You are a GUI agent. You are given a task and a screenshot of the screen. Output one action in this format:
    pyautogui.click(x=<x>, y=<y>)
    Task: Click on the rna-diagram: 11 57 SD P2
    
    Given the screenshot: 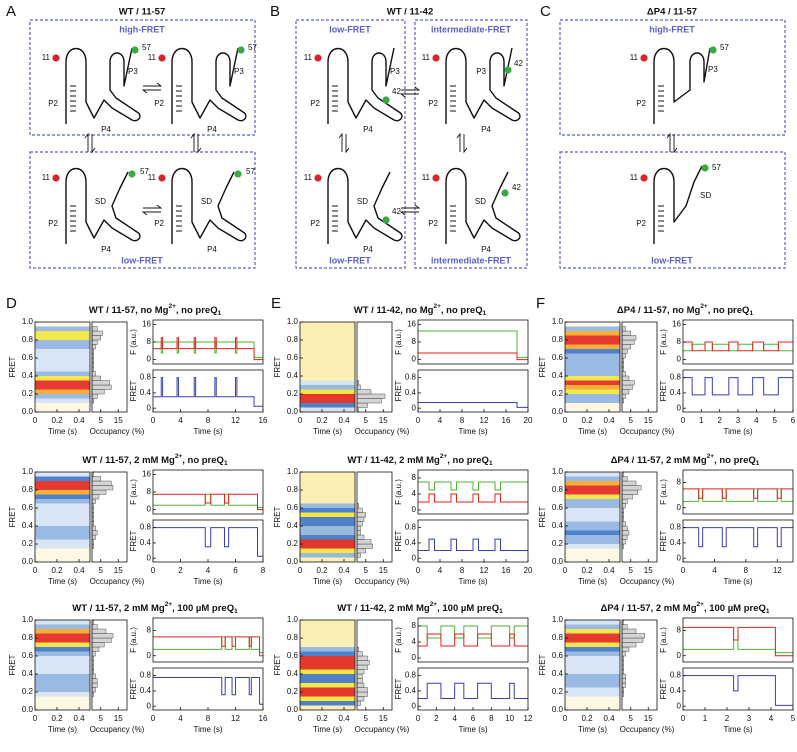 What is the action you would take?
    pyautogui.click(x=675, y=204)
    